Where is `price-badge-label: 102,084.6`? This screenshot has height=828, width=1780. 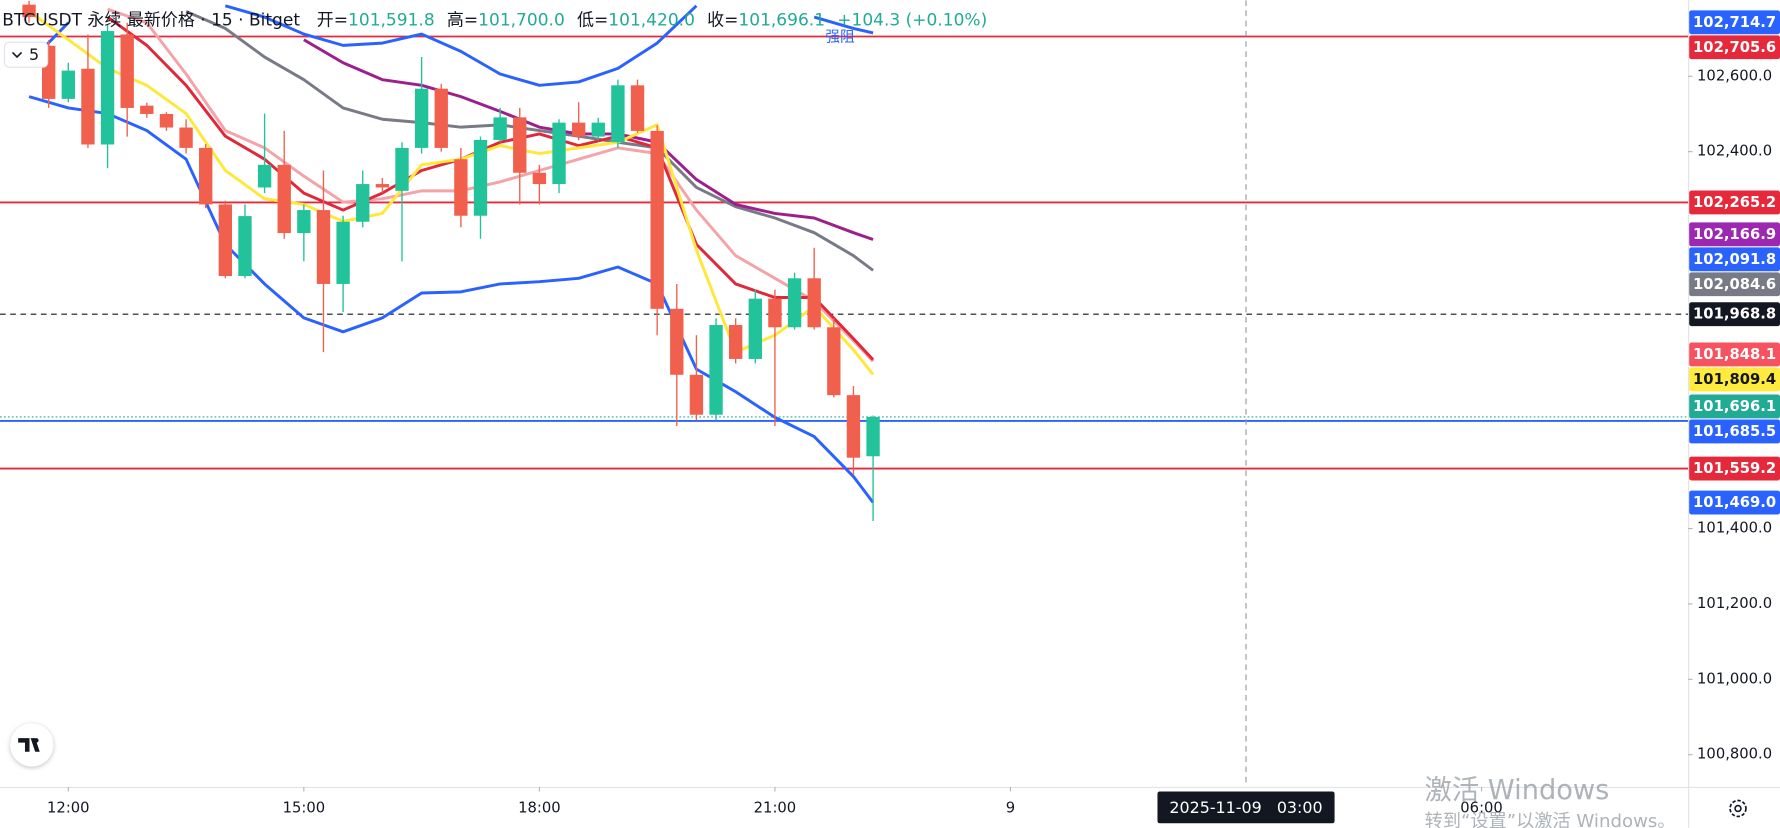
price-badge-label: 102,084.6 is located at coordinates (1734, 284).